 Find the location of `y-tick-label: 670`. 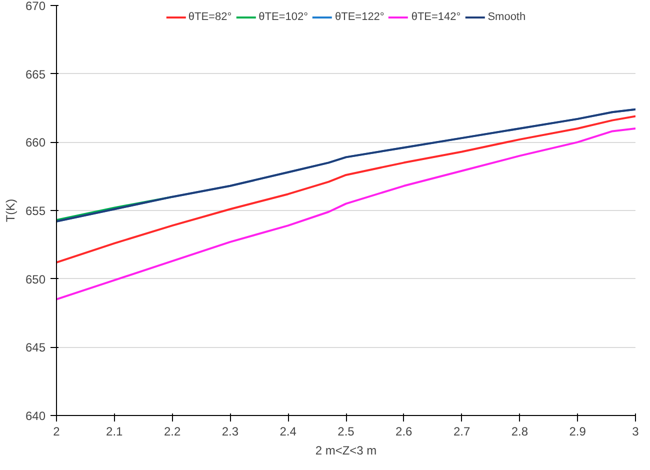

y-tick-label: 670 is located at coordinates (35, 6).